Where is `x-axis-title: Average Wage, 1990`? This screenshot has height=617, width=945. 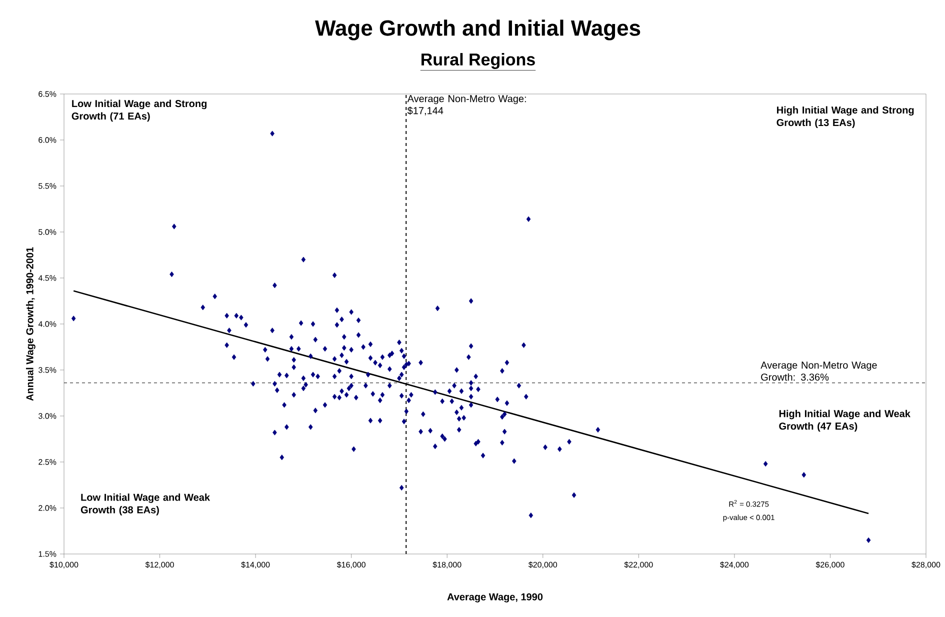
x-axis-title: Average Wage, 1990 is located at coordinates (495, 597).